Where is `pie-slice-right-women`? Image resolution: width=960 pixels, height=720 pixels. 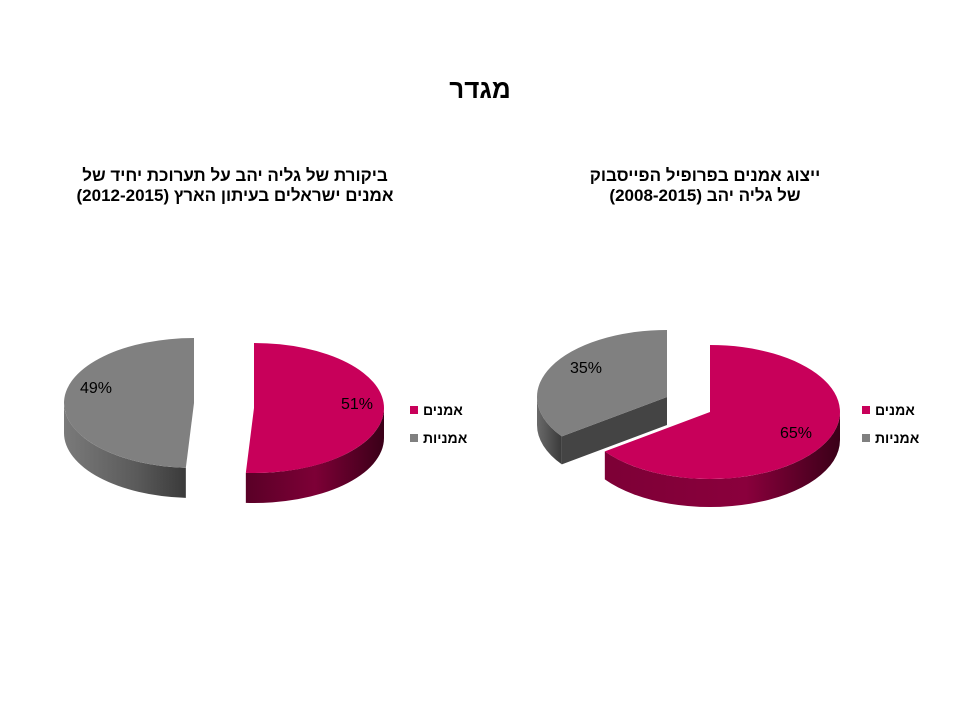
pie-slice-right-women is located at coordinates (602, 383).